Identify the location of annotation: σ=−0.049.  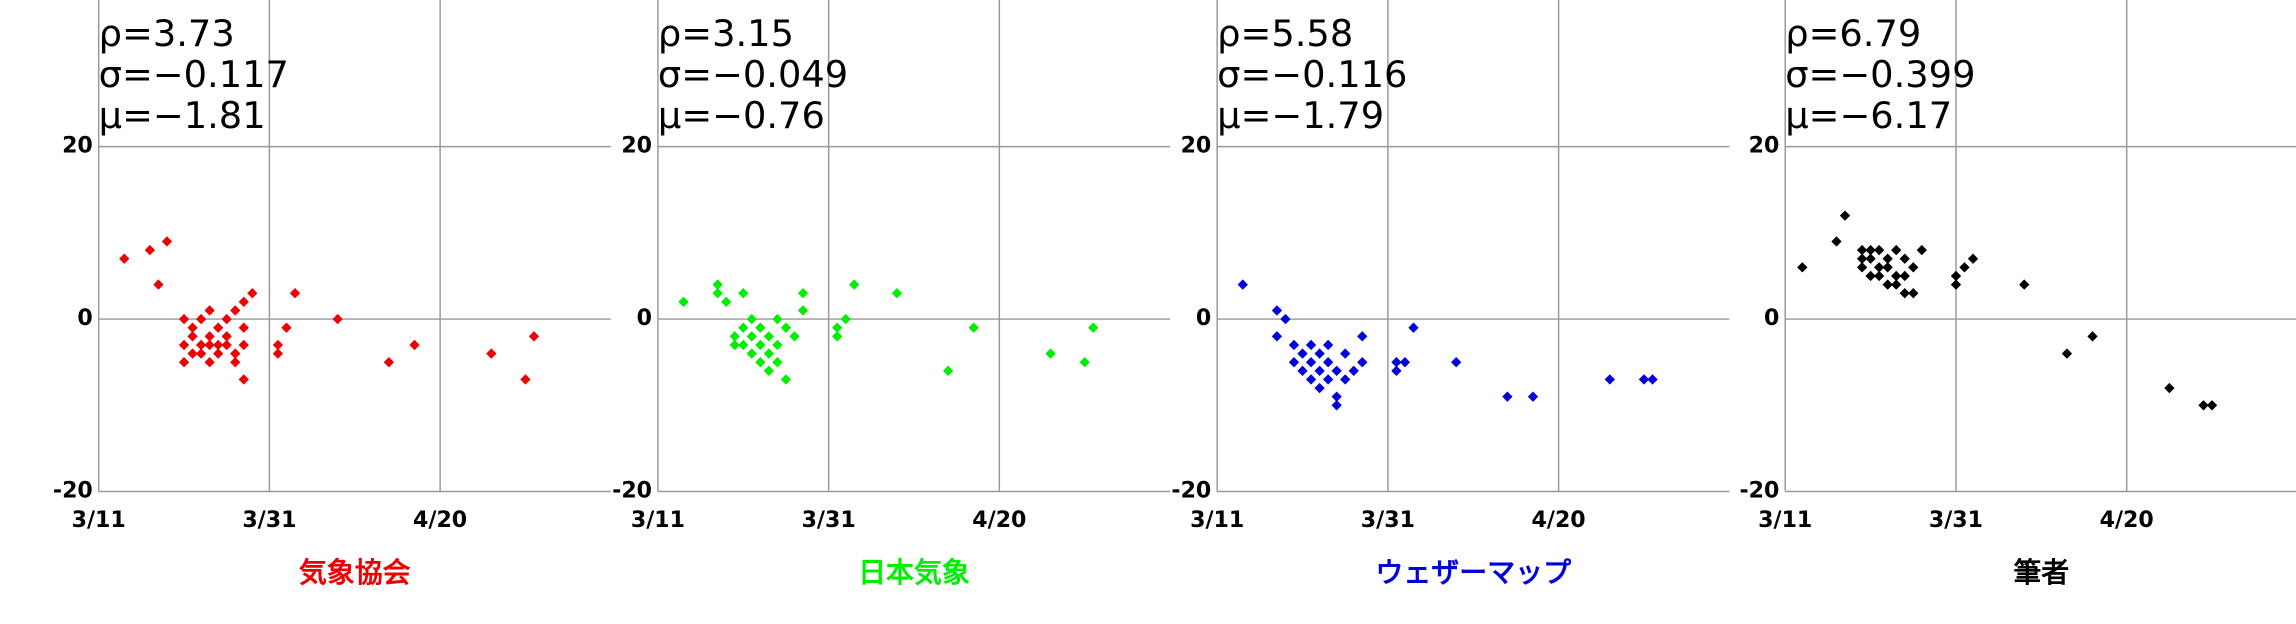
(753, 74).